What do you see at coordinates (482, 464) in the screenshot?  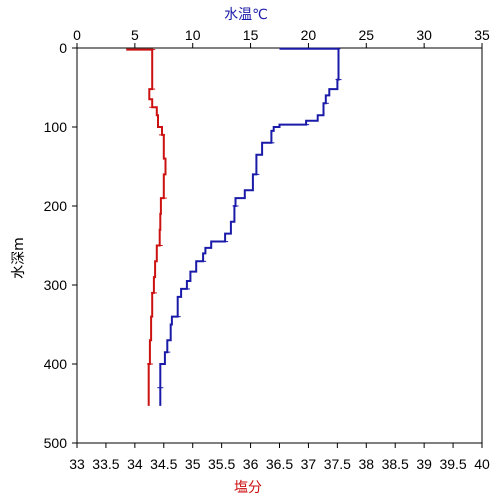 I see `bottom-tick-label: 40` at bounding box center [482, 464].